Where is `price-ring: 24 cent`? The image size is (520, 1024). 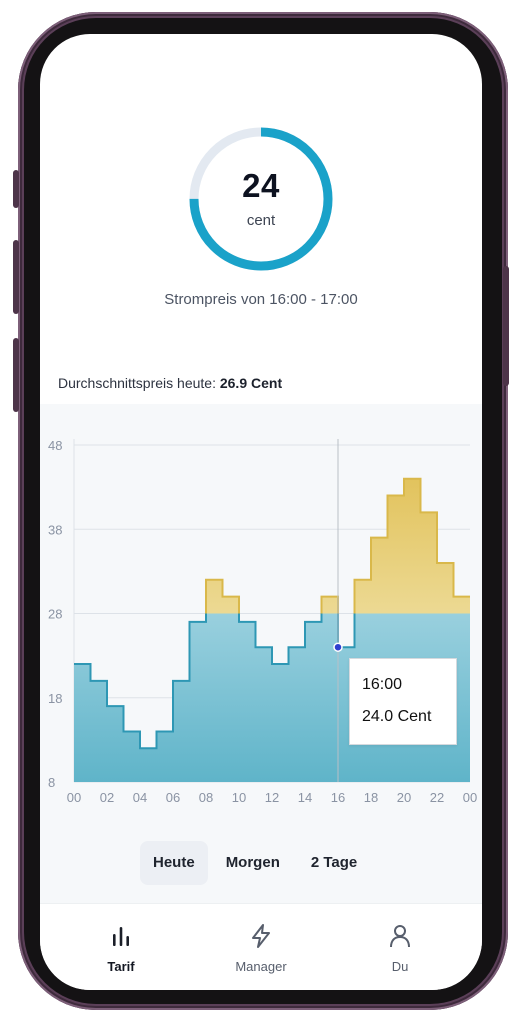
price-ring: 24 cent is located at coordinates (261, 199).